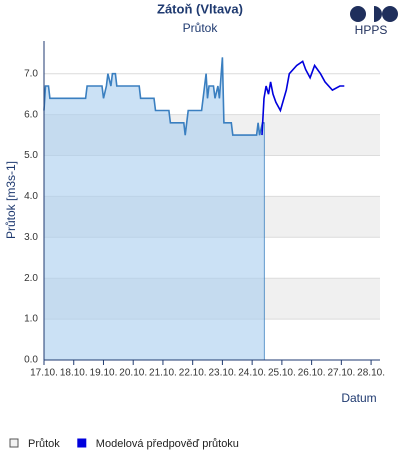 The height and width of the screenshot is (460, 400). Describe the element at coordinates (11, 200) in the screenshot. I see `y-axis-label: Průtok [m3s-1]` at that location.